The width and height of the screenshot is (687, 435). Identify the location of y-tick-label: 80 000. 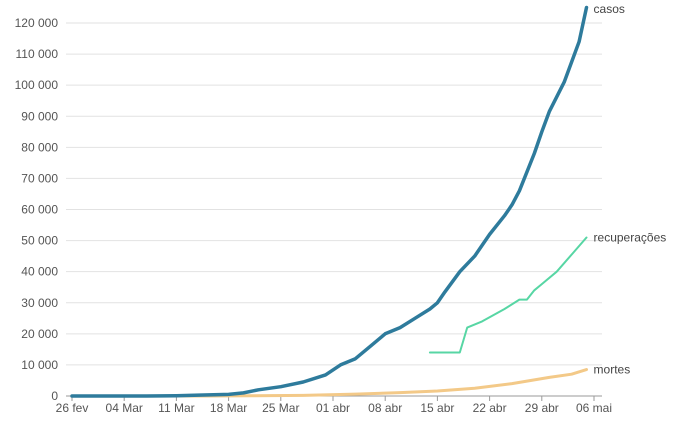
(39, 147).